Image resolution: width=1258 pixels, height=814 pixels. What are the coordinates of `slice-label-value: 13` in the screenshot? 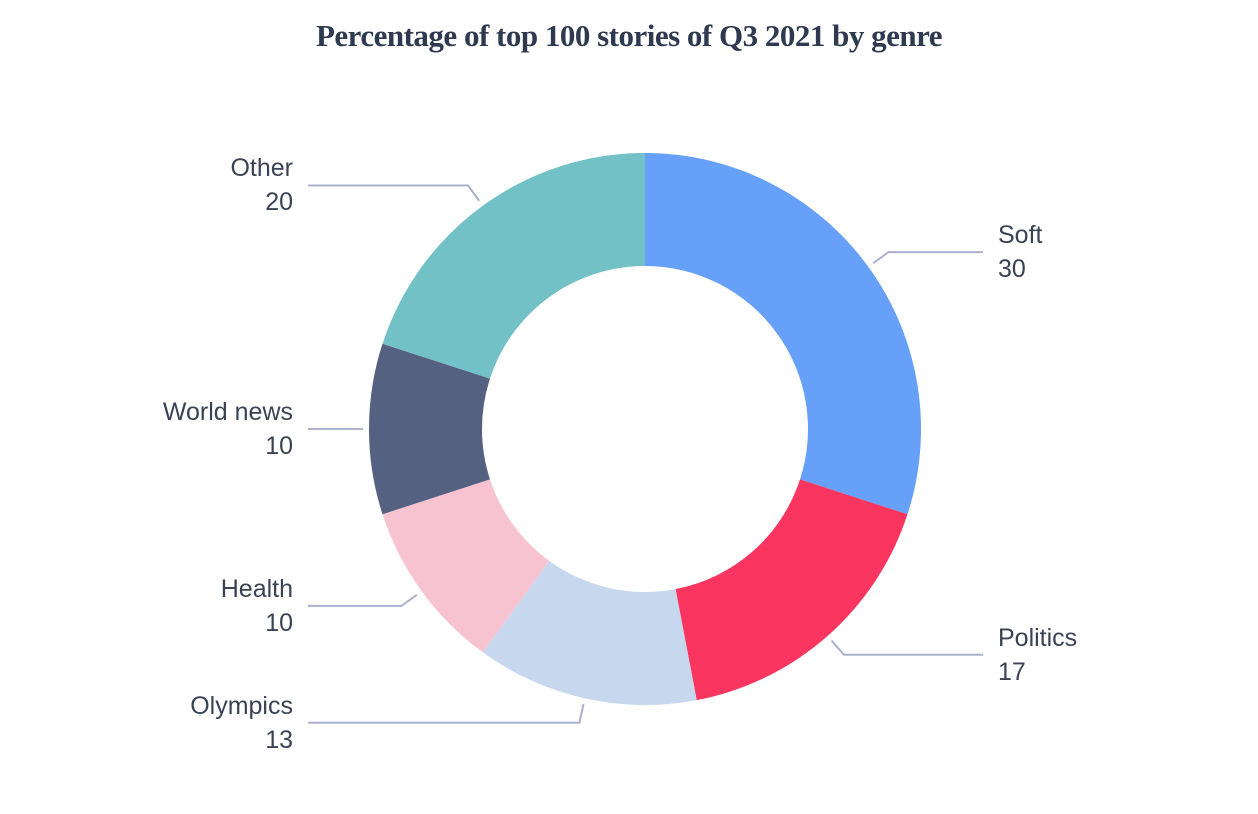 It's located at (279, 740).